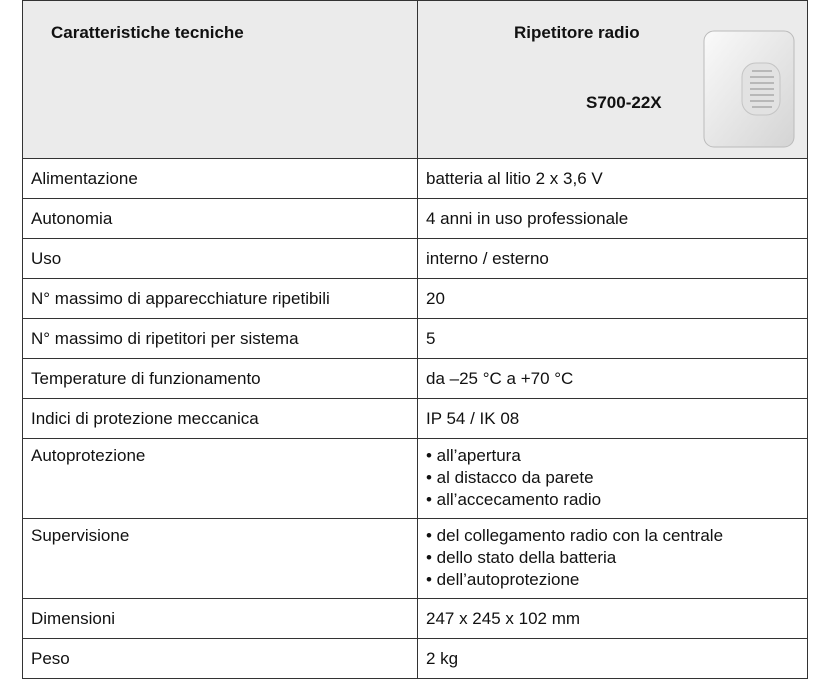 The width and height of the screenshot is (830, 682). What do you see at coordinates (612, 658) in the screenshot?
I see `spec-value-cell: 2 kg` at bounding box center [612, 658].